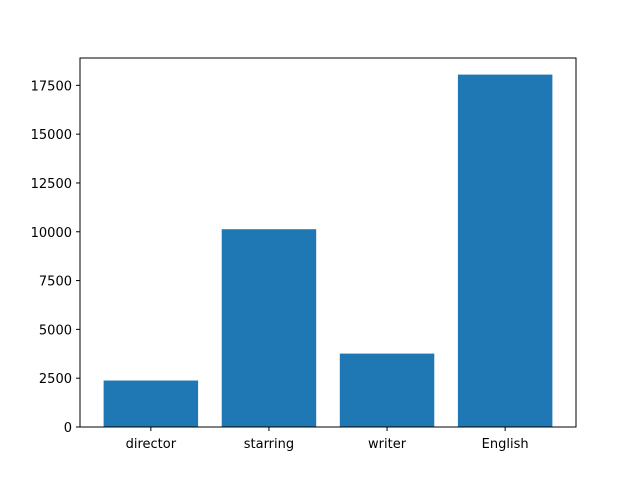 The width and height of the screenshot is (640, 480). What do you see at coordinates (51, 86) in the screenshot?
I see `y-tick-label: 17500` at bounding box center [51, 86].